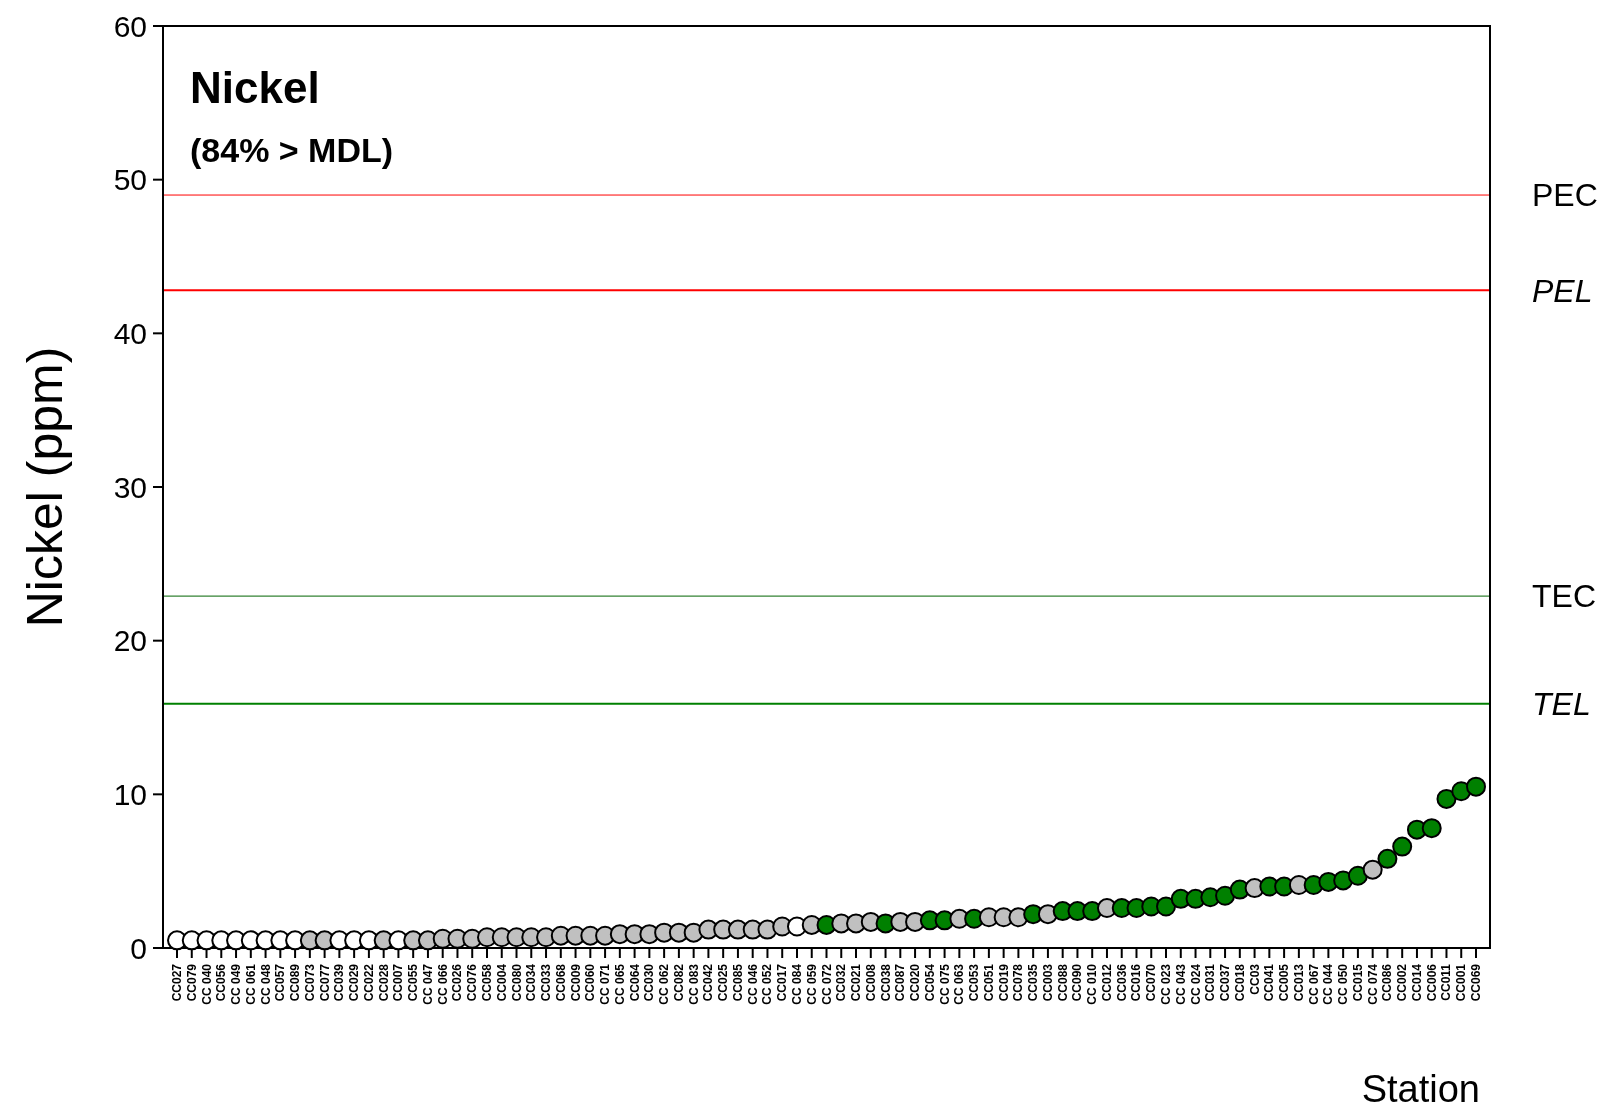 The height and width of the screenshot is (1109, 1616). I want to click on x-tick-label: CC060, so click(590, 982).